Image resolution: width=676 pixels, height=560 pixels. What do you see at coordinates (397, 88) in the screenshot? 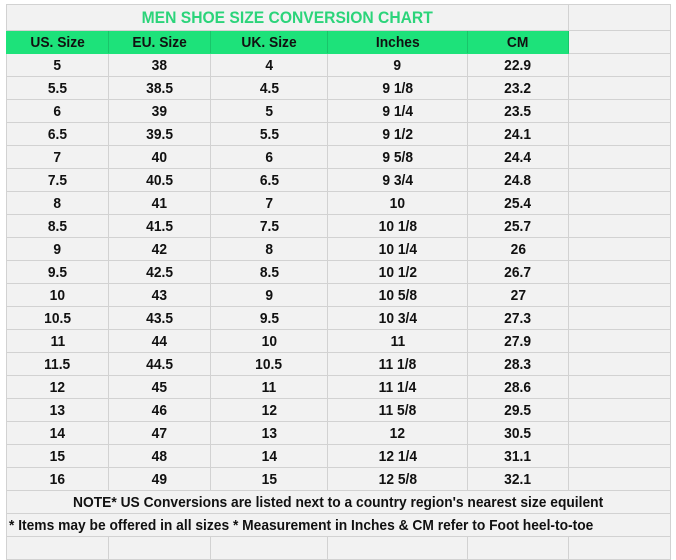
I see `table-cell: 9 1/8` at bounding box center [397, 88].